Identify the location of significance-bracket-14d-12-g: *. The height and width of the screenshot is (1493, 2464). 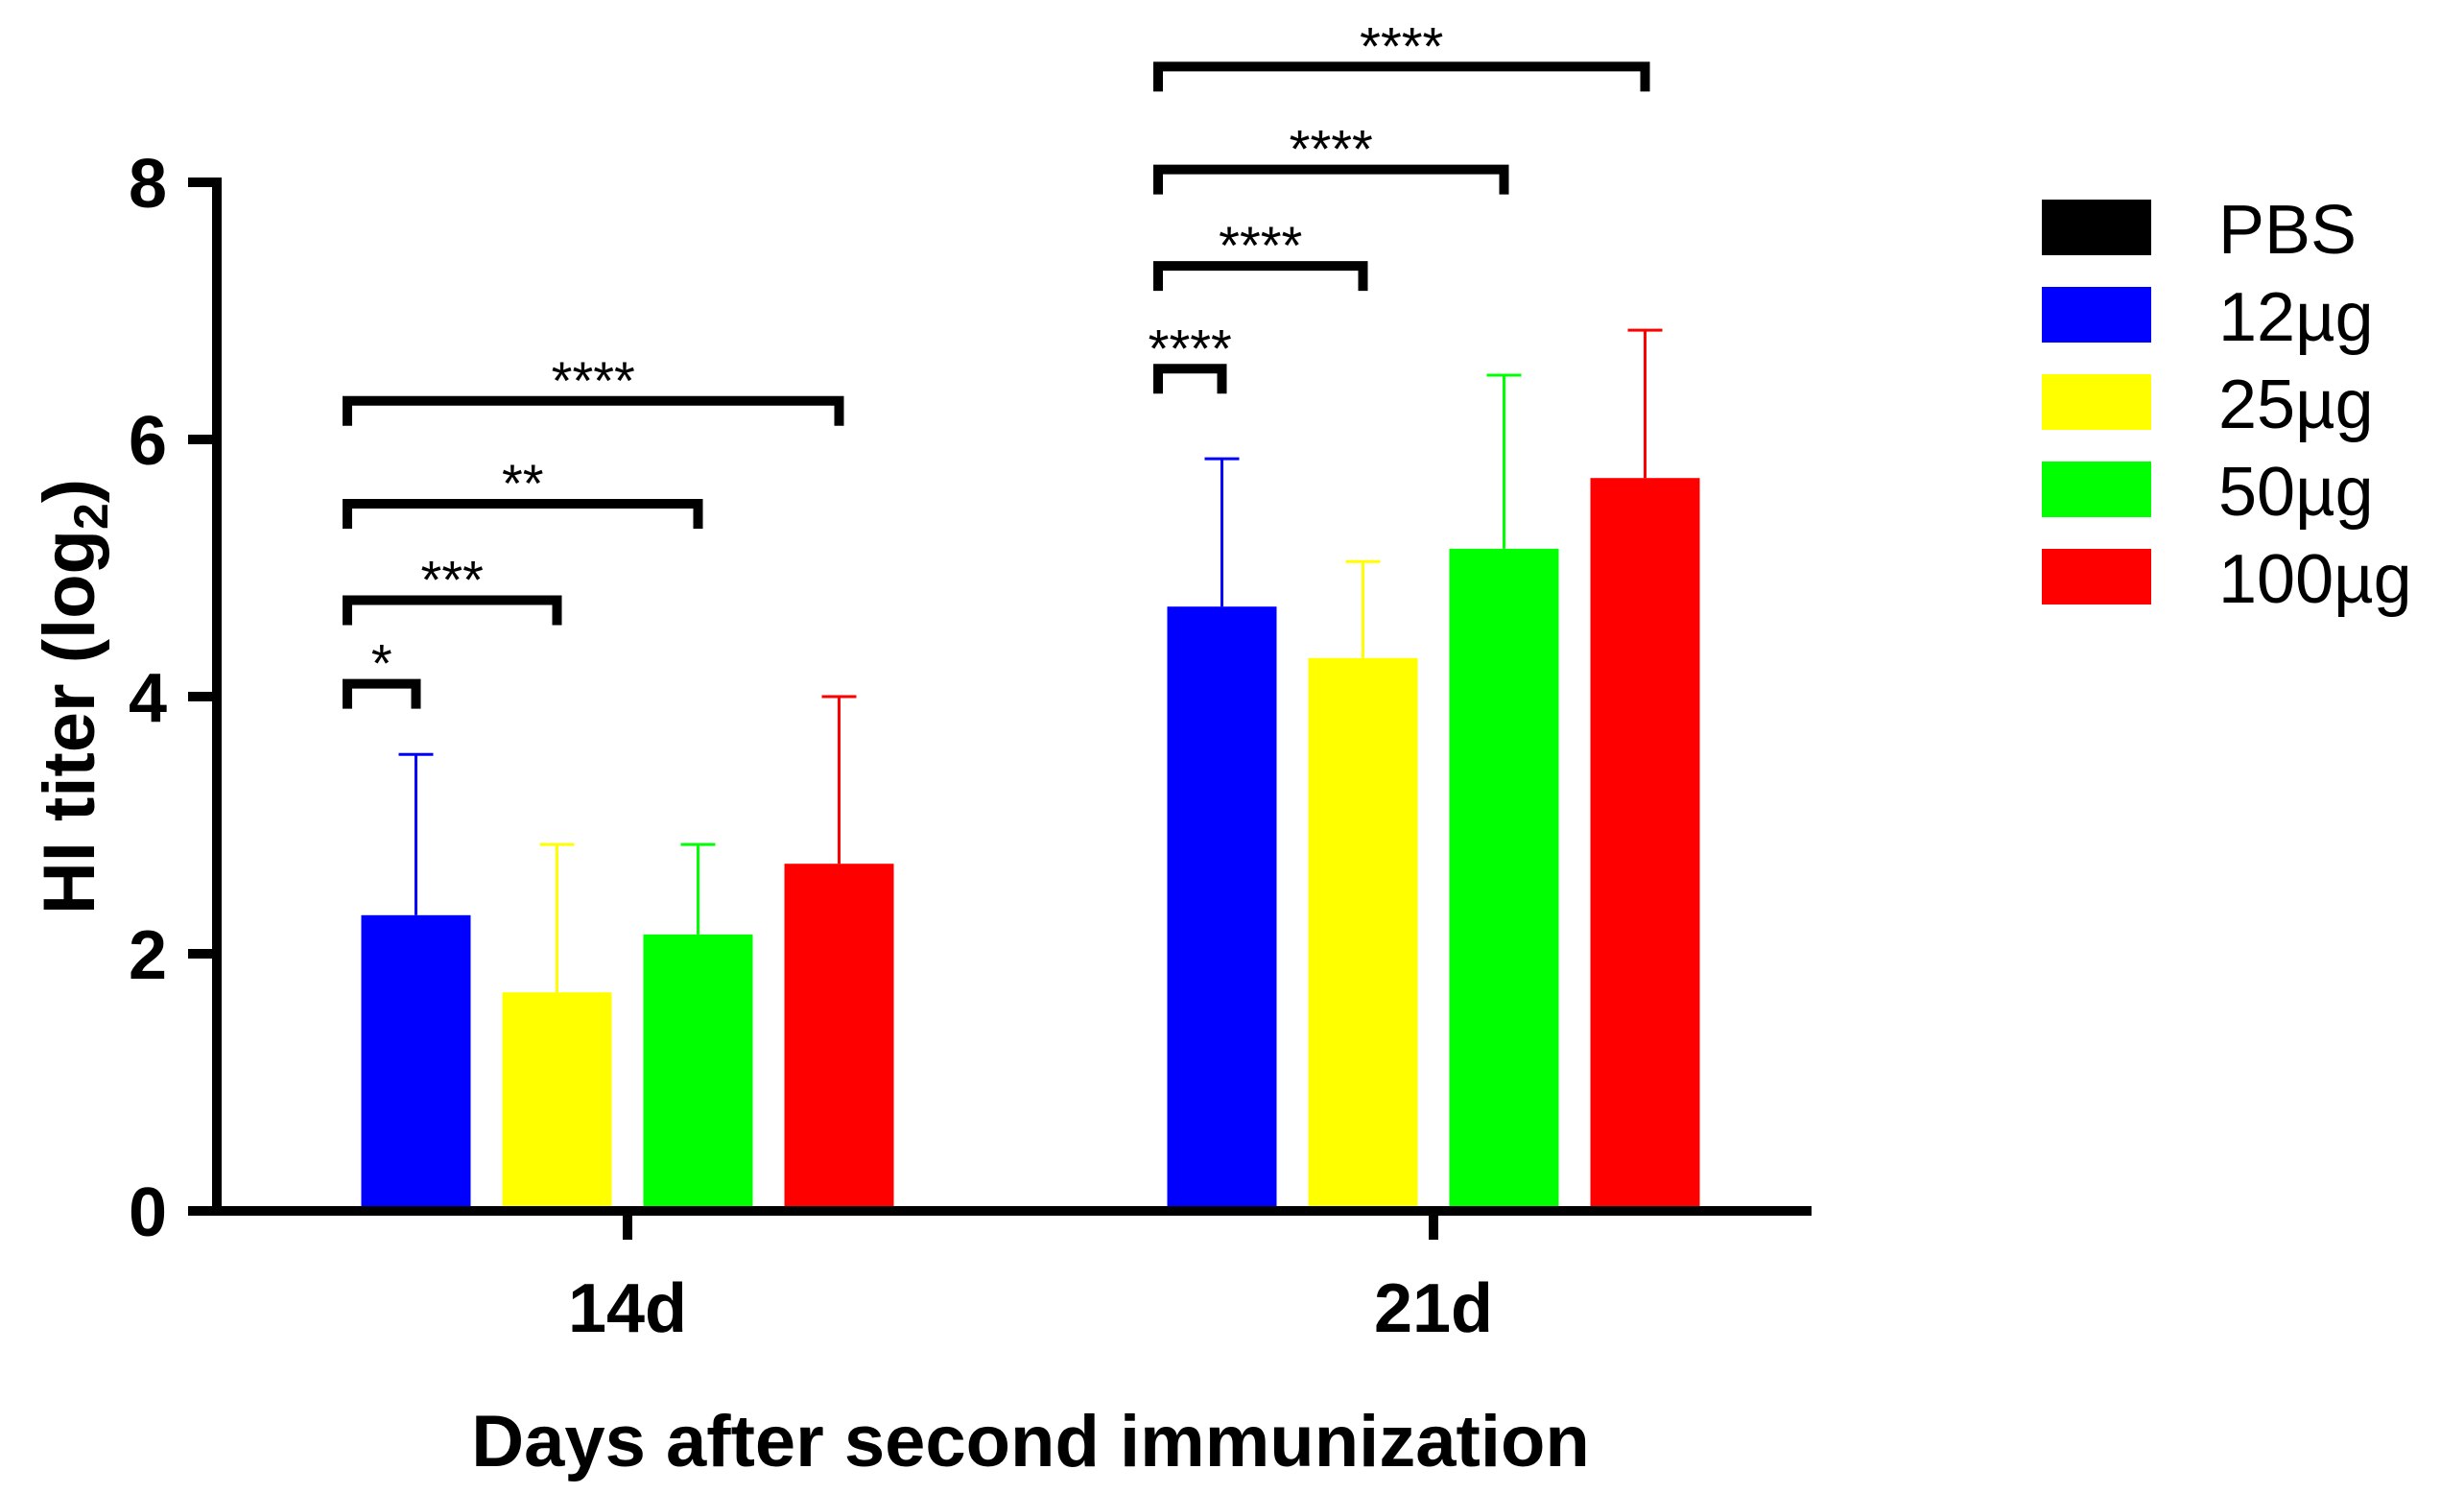
(382, 671).